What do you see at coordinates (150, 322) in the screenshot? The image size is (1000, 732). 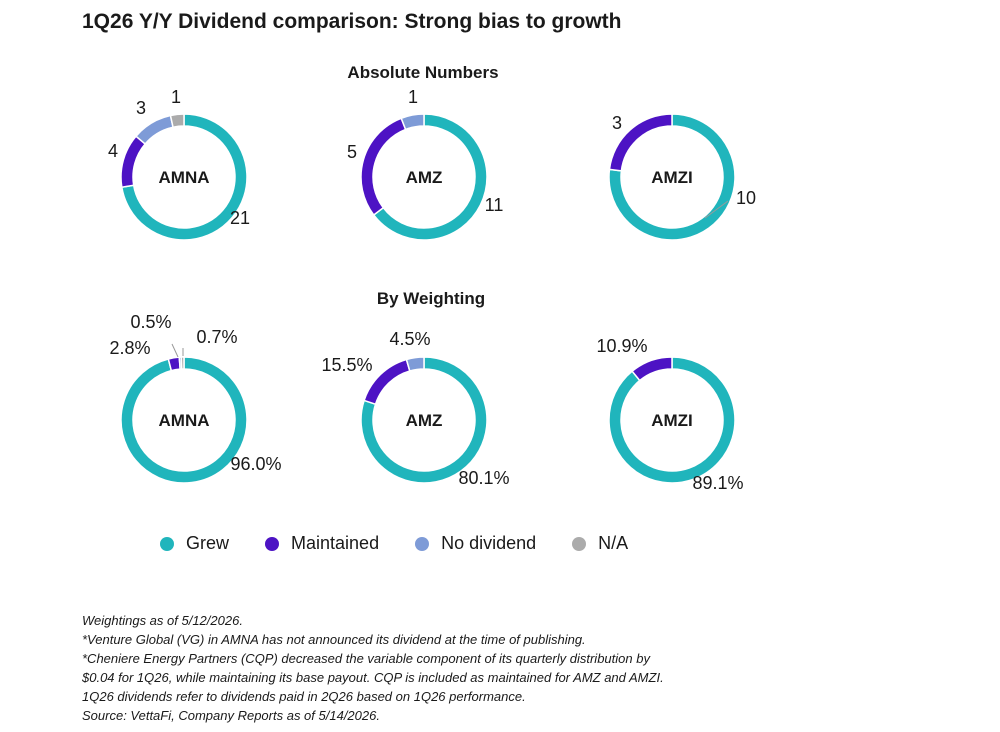 I see `data-label-amna-no-dividend: 0.5%` at bounding box center [150, 322].